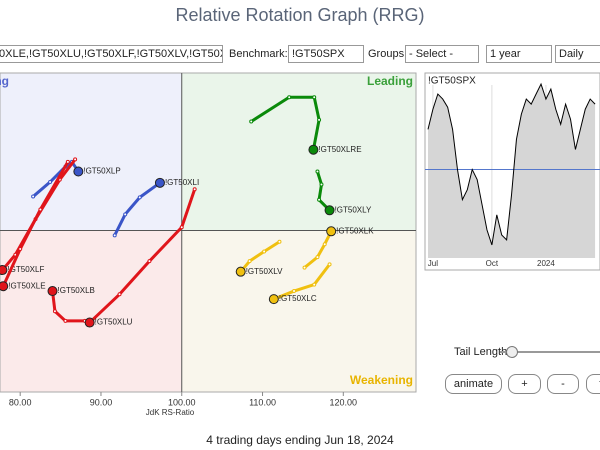  I want to click on series-label: !GT50XLP, so click(101, 171).